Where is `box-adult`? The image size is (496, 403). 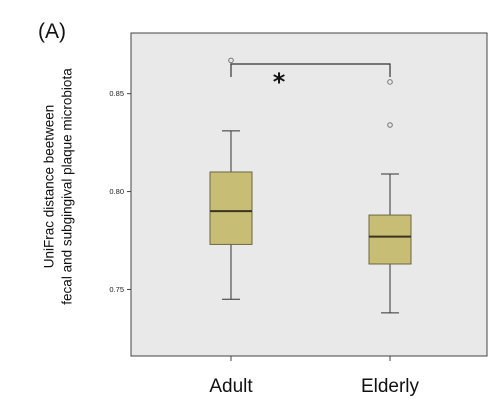
box-adult is located at coordinates (231, 209).